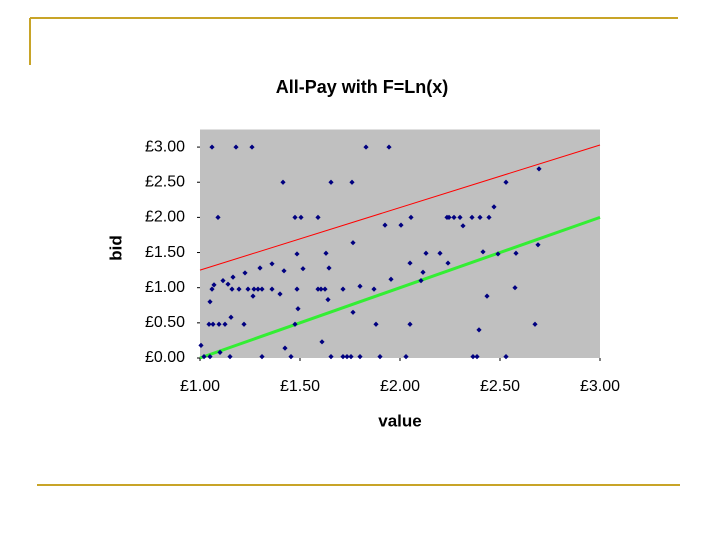 The image size is (720, 545). I want to click on y-tick-label: £0.50, so click(165, 322).